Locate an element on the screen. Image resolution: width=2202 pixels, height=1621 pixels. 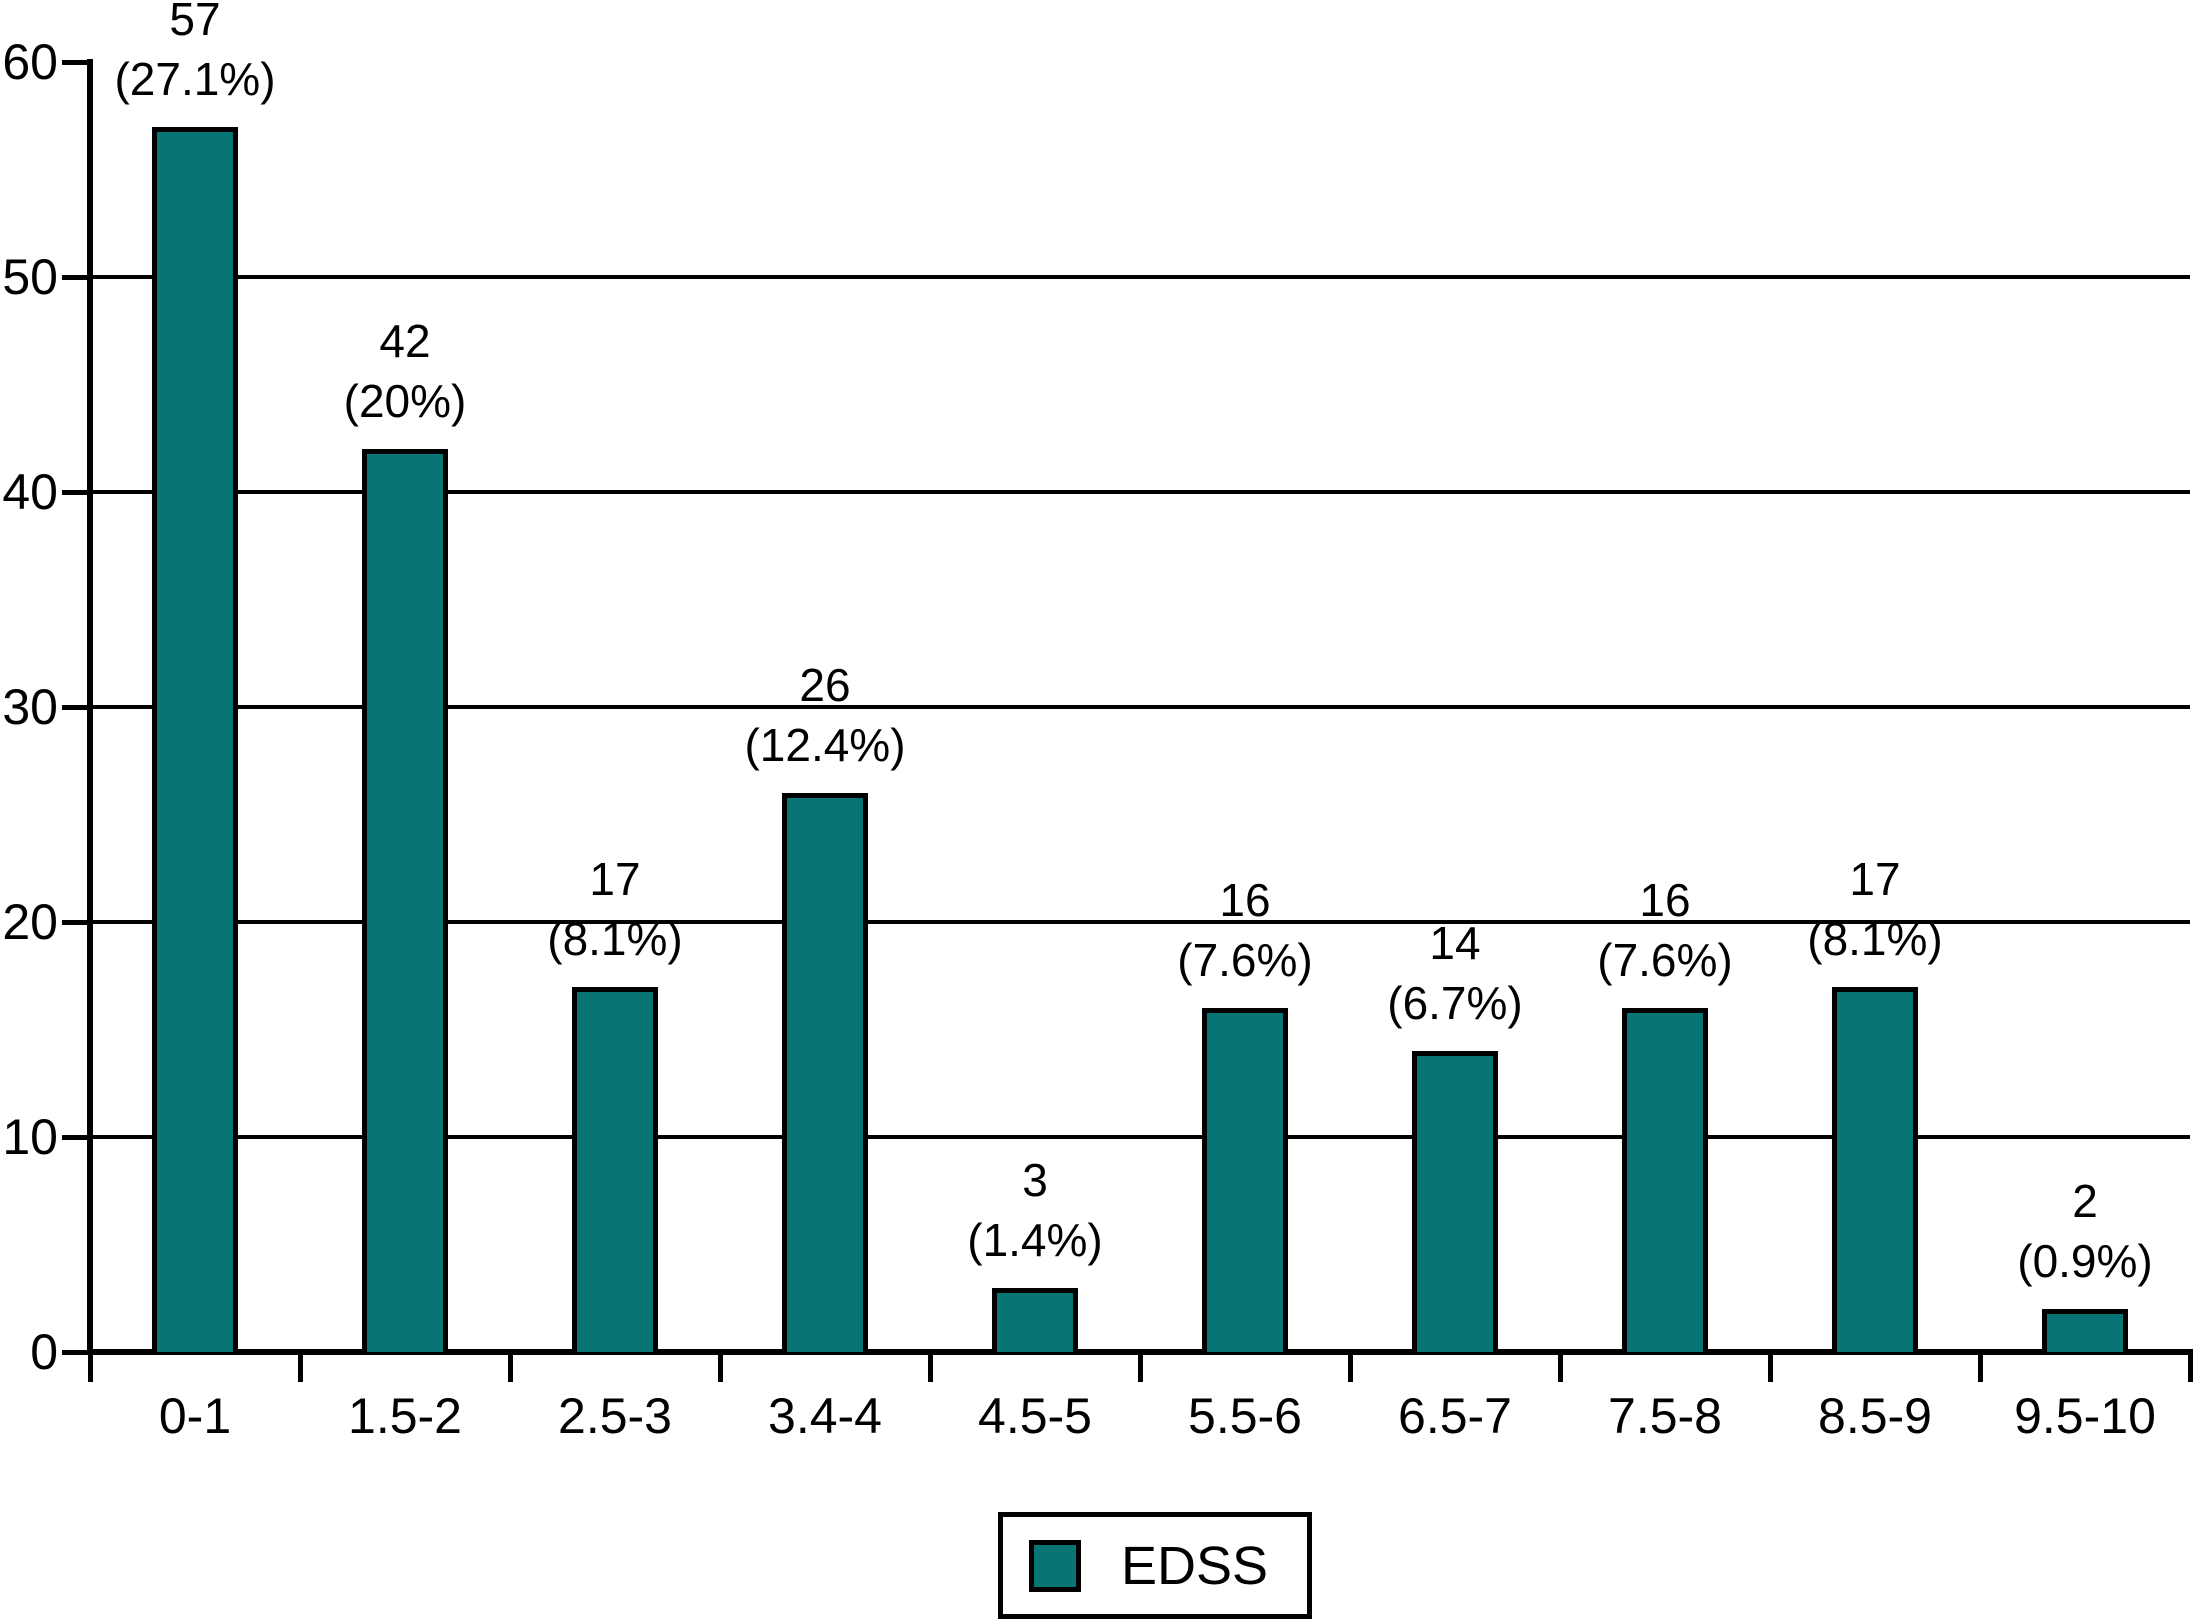
bar-1.5-2 is located at coordinates (405, 900).